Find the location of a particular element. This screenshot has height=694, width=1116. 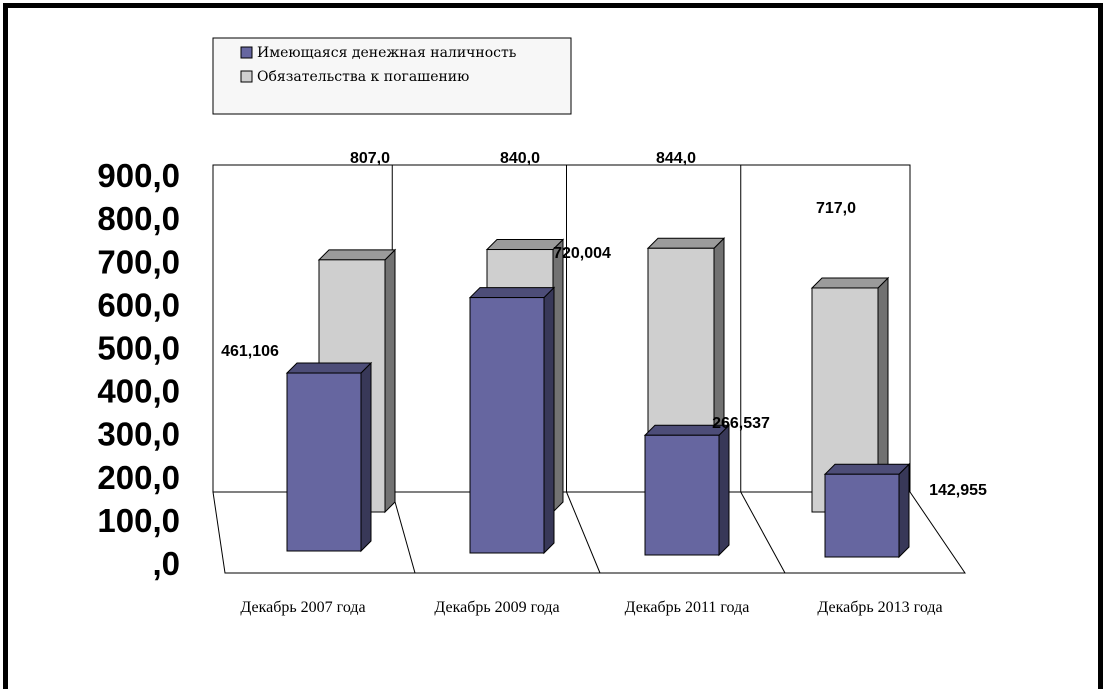

data-label-obligations: 844,0 is located at coordinates (676, 158).